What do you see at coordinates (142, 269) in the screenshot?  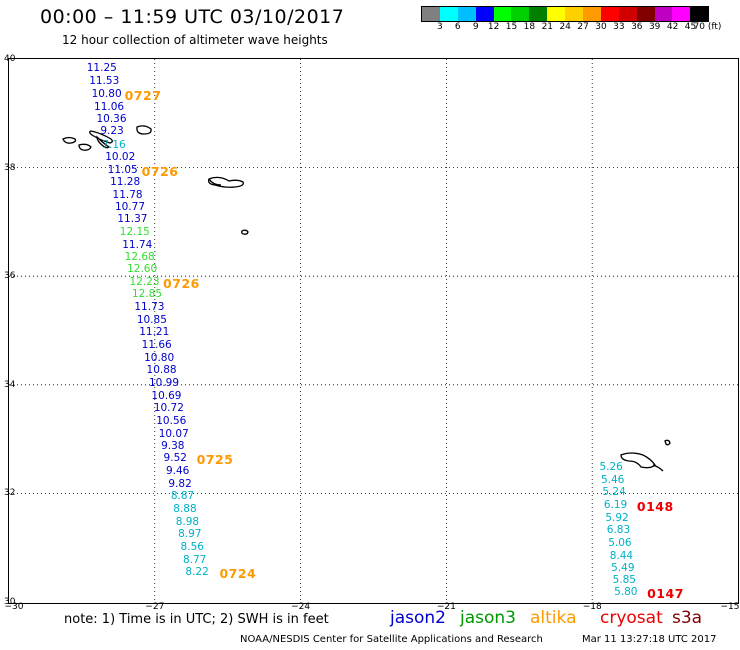 I see `wave-height-value: 12.60` at bounding box center [142, 269].